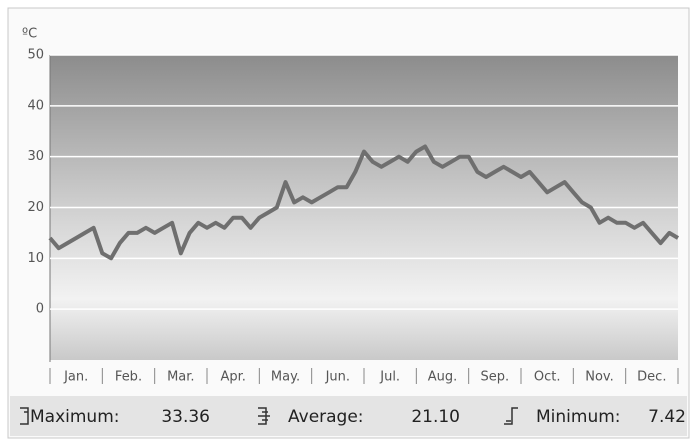 The height and width of the screenshot is (441, 696). What do you see at coordinates (35, 156) in the screenshot?
I see `y-tick-label: 30` at bounding box center [35, 156].